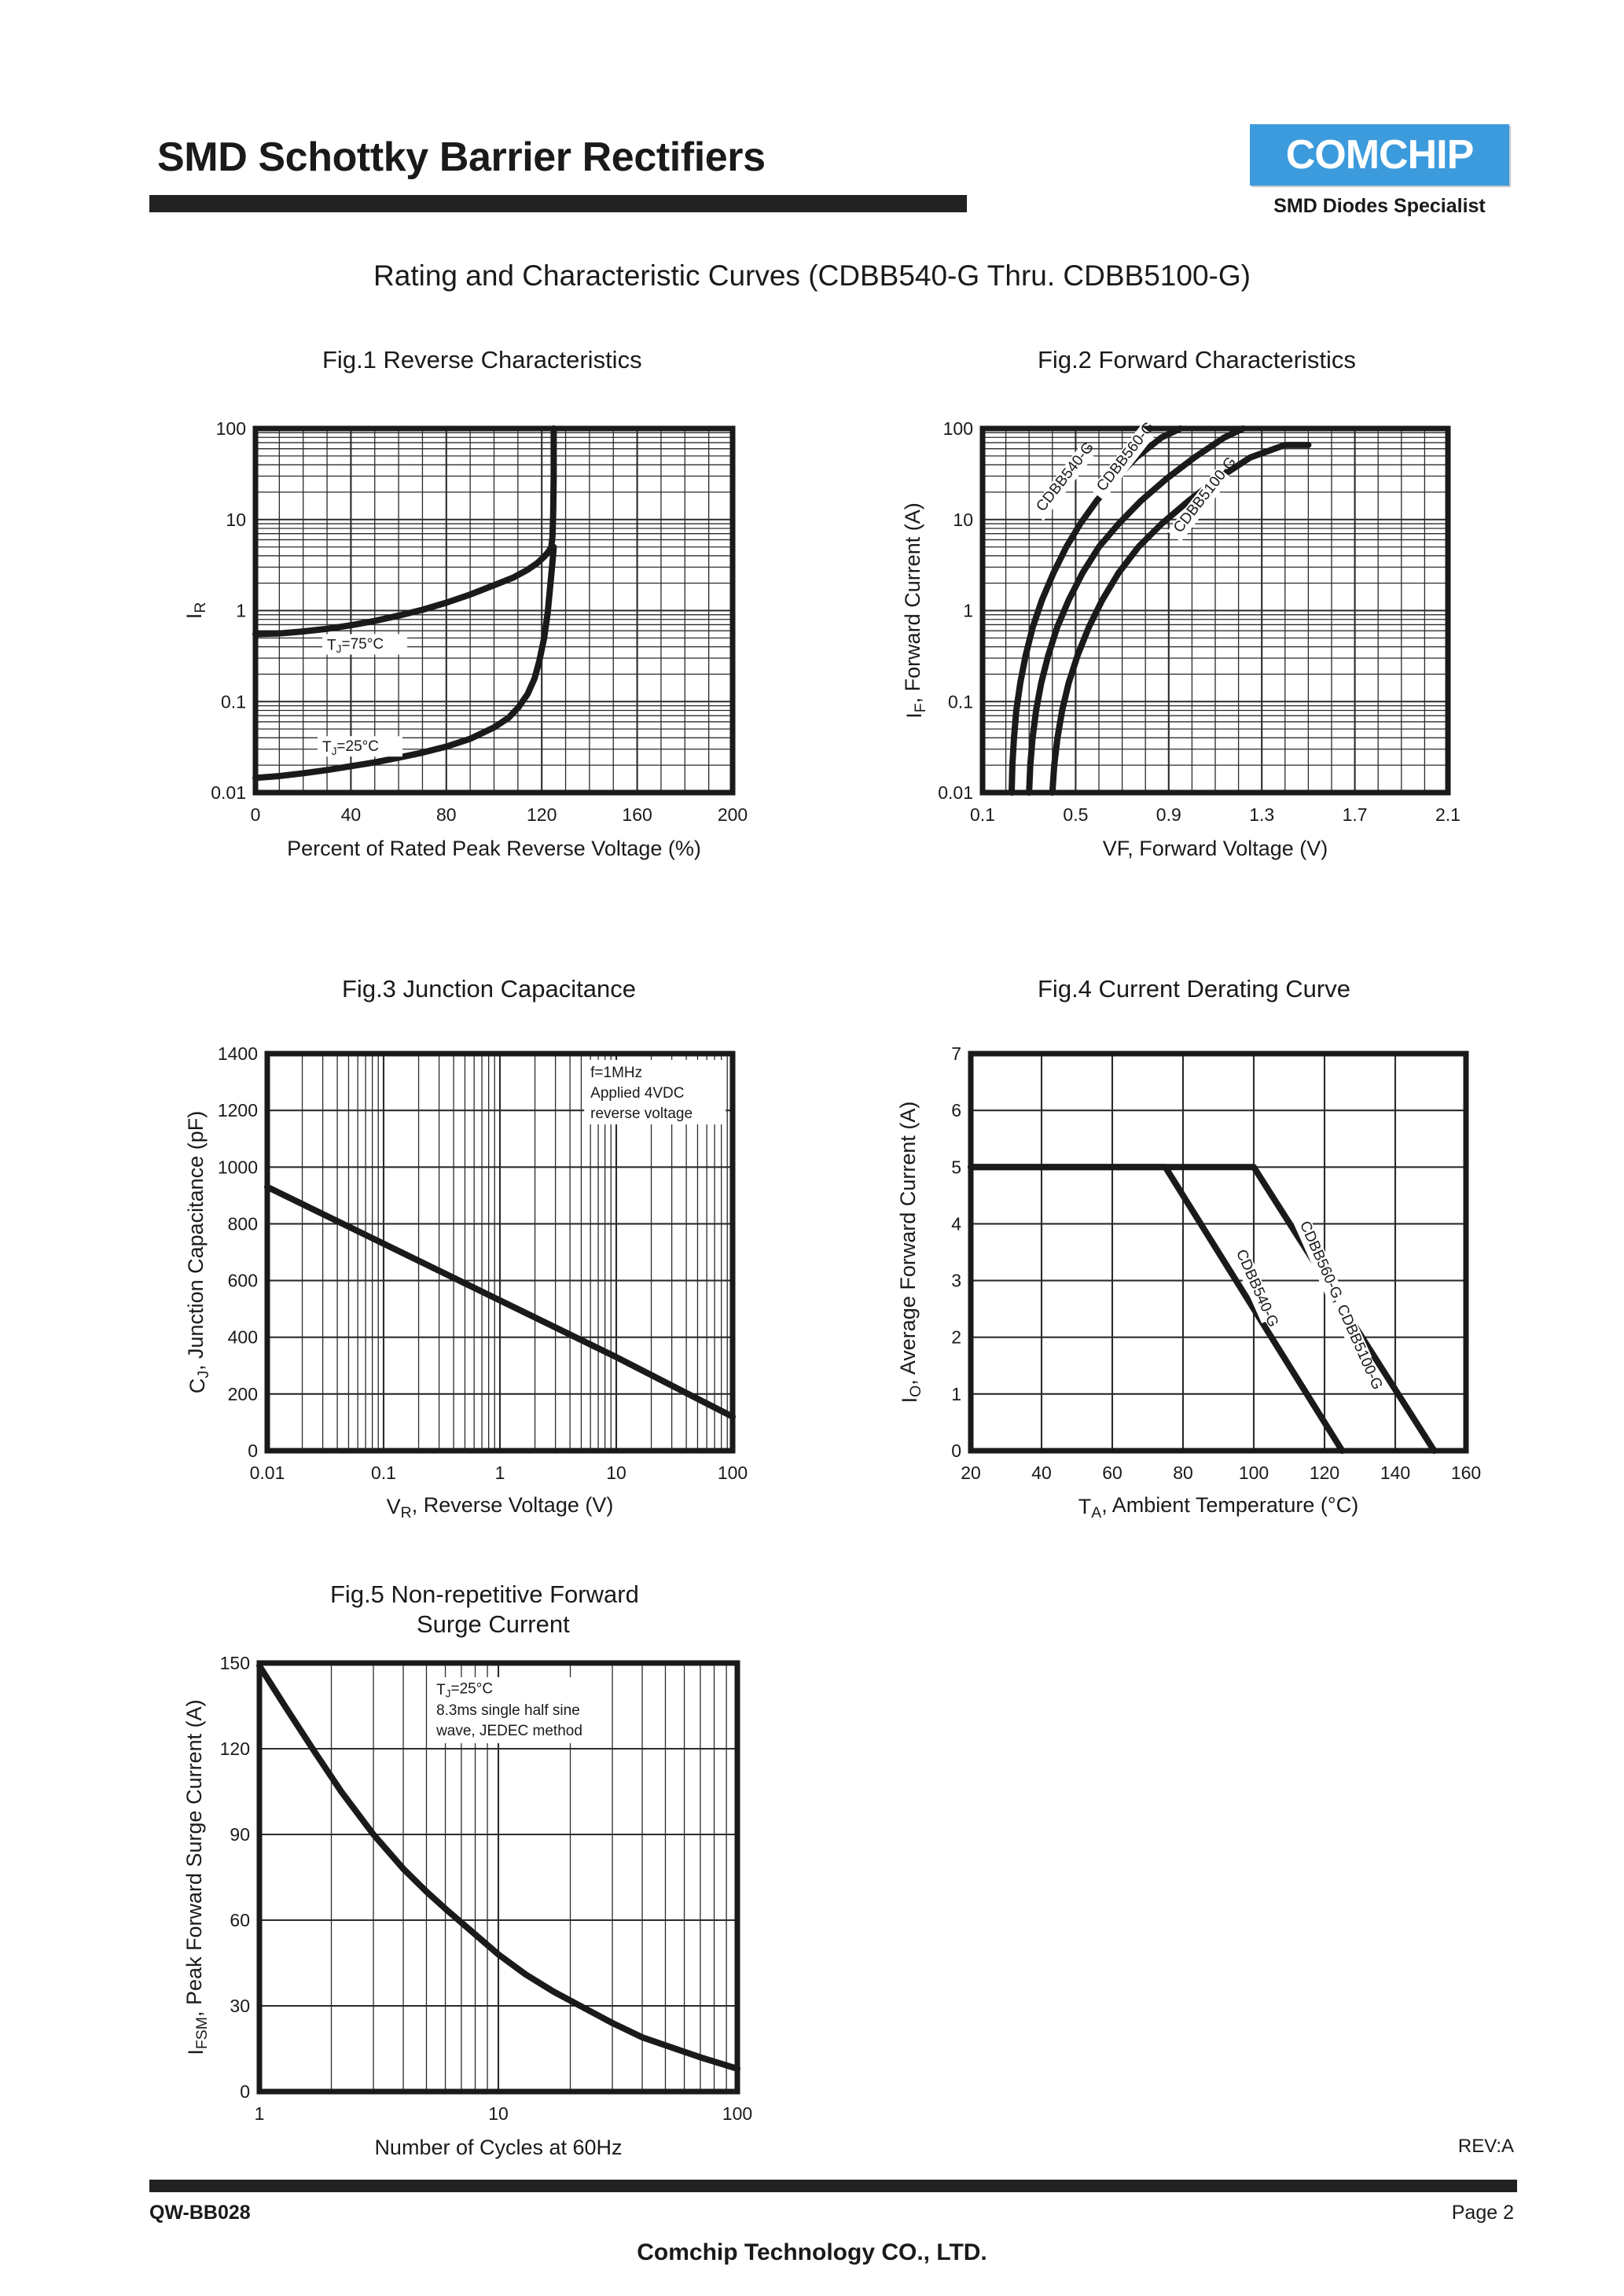  I want to click on revision-label: REV:A, so click(1486, 2146).